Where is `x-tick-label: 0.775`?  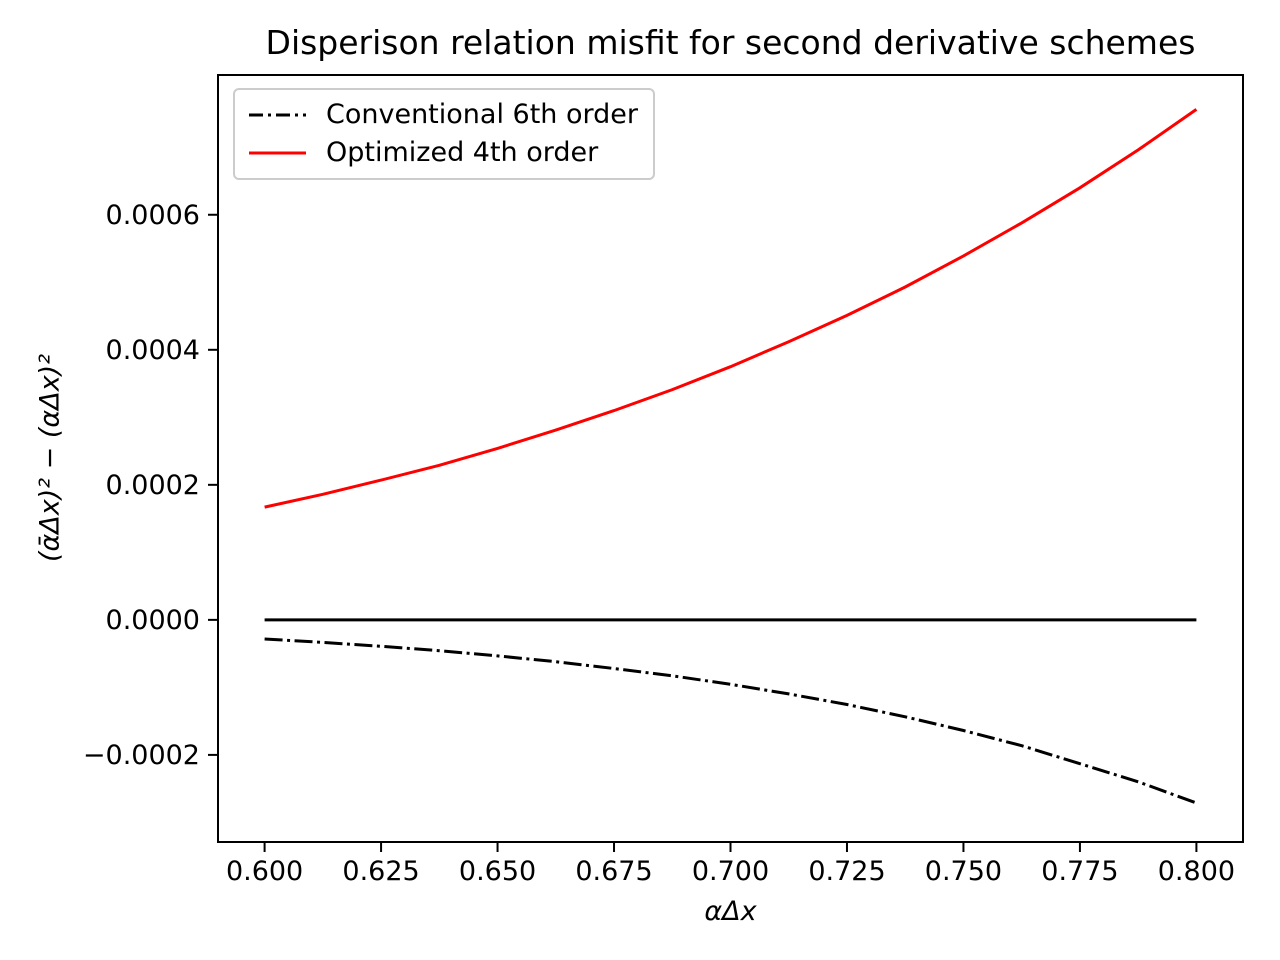
x-tick-label: 0.775 is located at coordinates (1079, 871).